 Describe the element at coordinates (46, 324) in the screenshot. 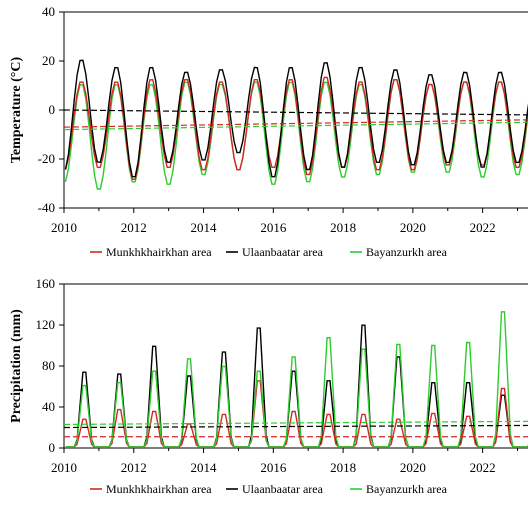

I see `y-tick-label: 120` at that location.